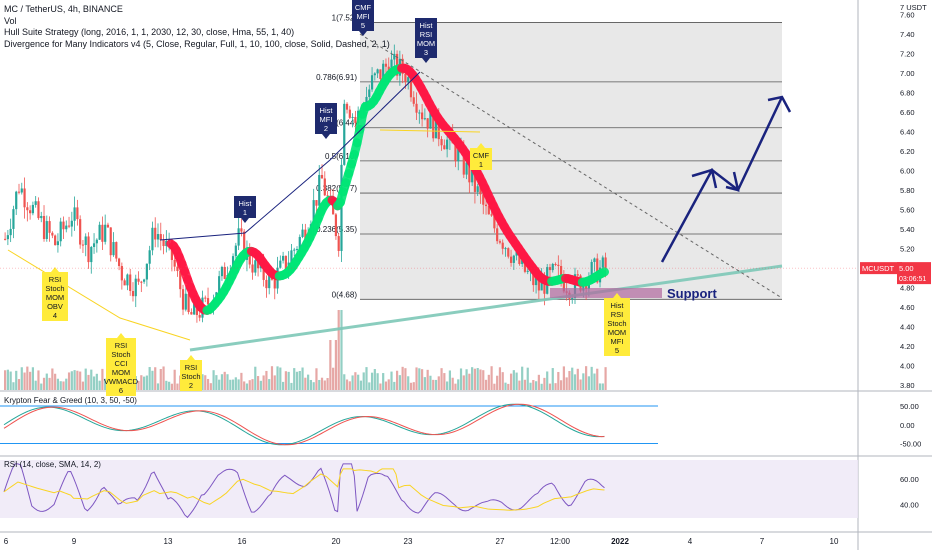  What do you see at coordinates (70, 400) in the screenshot?
I see `fear-greed-title: Krypton Fear & Greed (10, 3, 50, -50)` at bounding box center [70, 400].